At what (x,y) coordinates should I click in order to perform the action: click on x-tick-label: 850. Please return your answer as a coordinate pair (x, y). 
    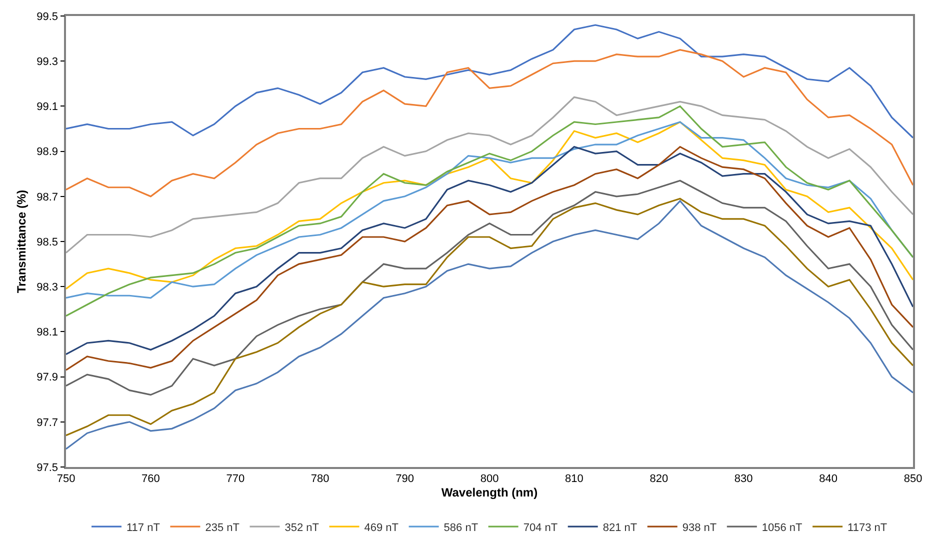
    Looking at the image, I should click on (913, 478).